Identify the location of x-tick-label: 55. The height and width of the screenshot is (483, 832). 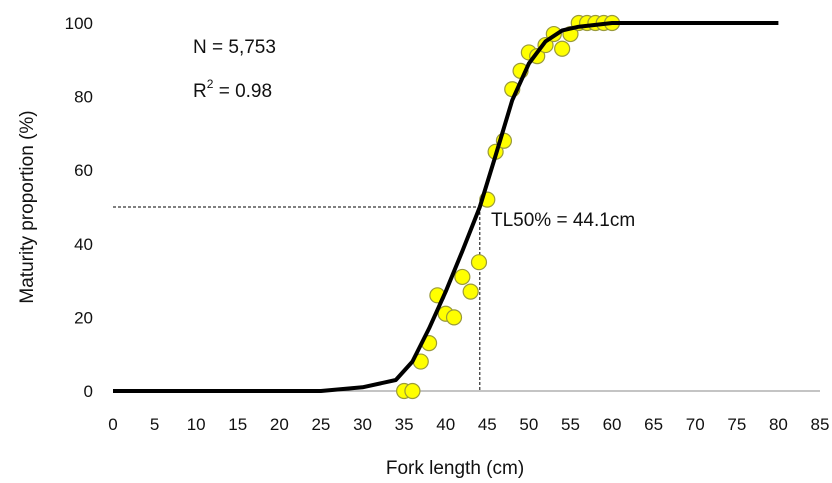
(570, 424).